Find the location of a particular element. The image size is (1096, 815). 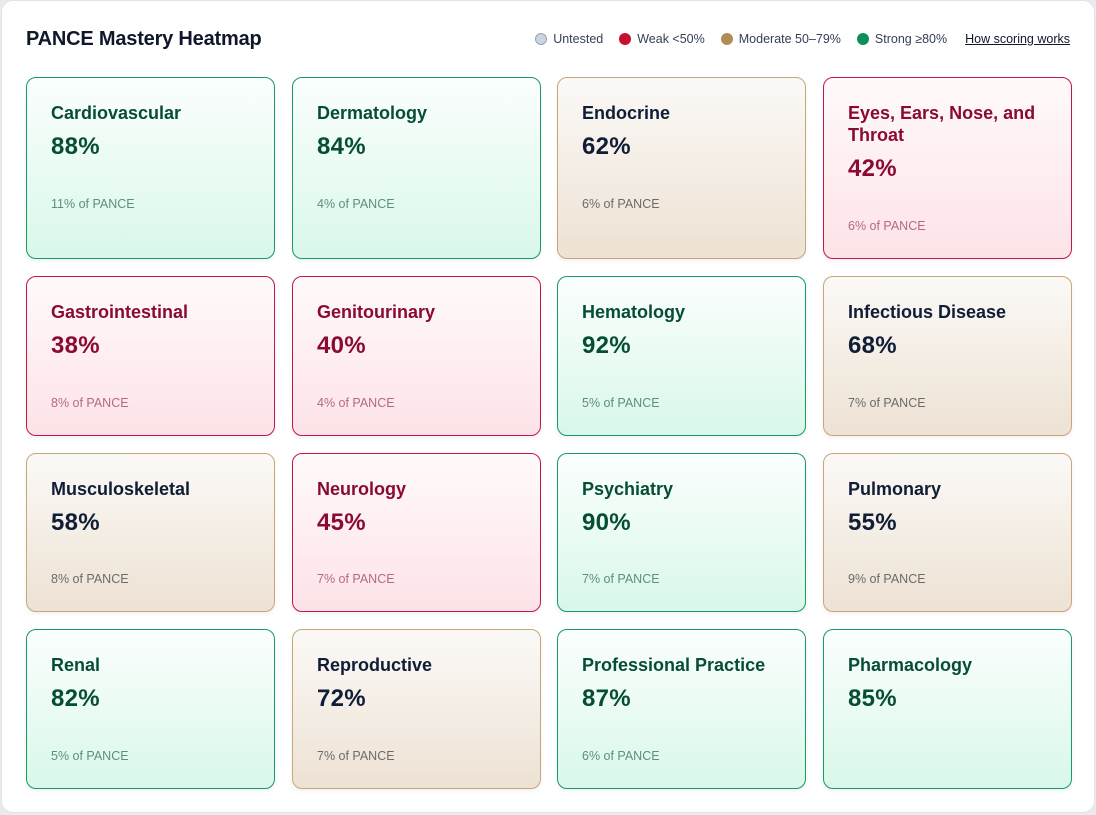

domain-card-gastrointestinal: Gastrointestinal 38% 8% of PANCE is located at coordinates (150, 356).